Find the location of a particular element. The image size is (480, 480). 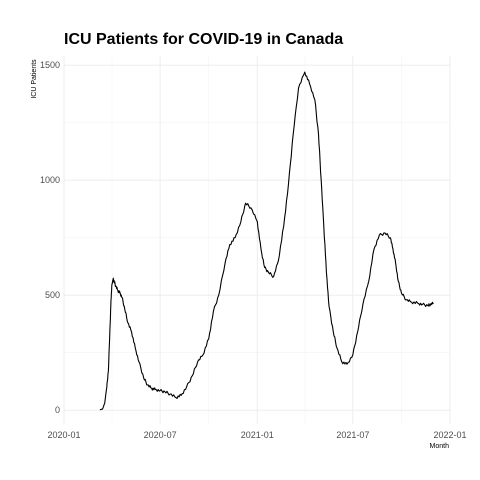

x-tick-label: 2021-01 is located at coordinates (257, 435).